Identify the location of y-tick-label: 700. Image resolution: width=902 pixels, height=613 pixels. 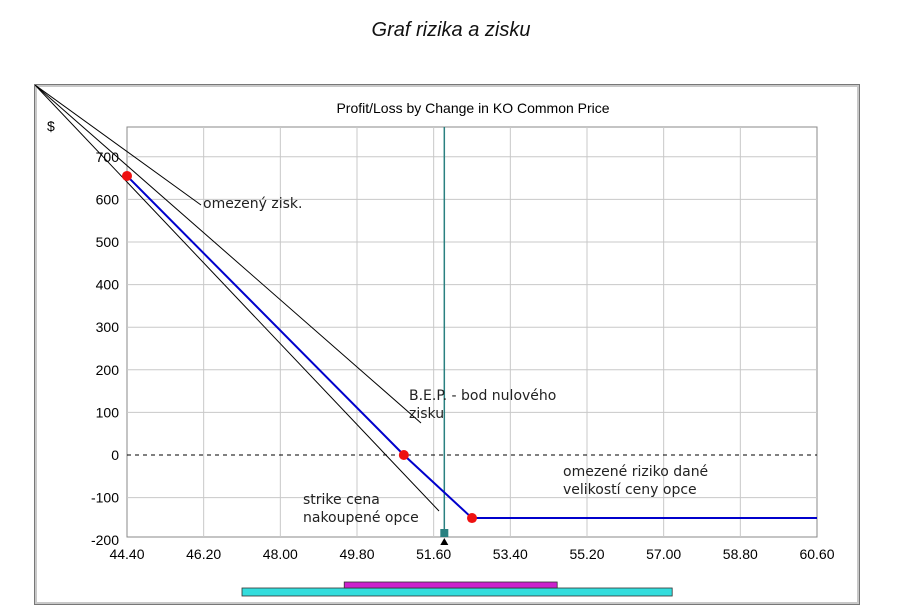
(108, 157).